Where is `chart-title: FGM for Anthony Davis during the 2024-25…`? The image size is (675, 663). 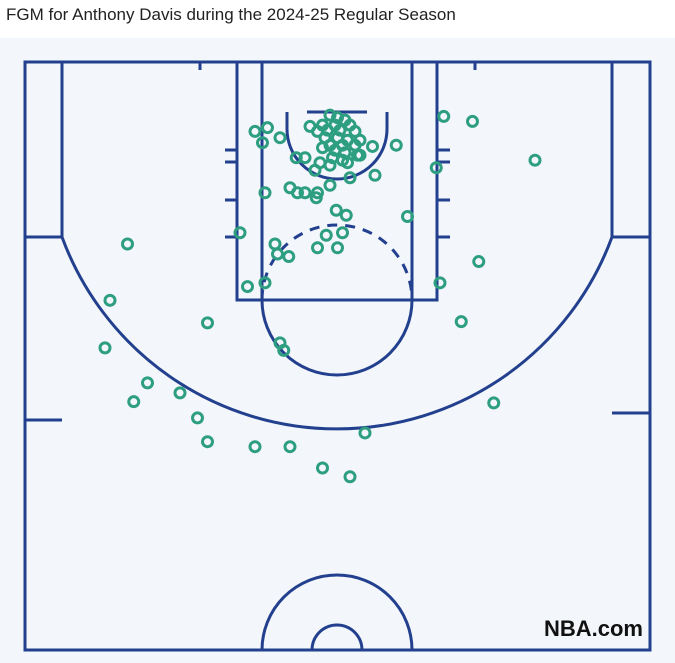
chart-title: FGM for Anthony Davis during the 2024-25… is located at coordinates (231, 14).